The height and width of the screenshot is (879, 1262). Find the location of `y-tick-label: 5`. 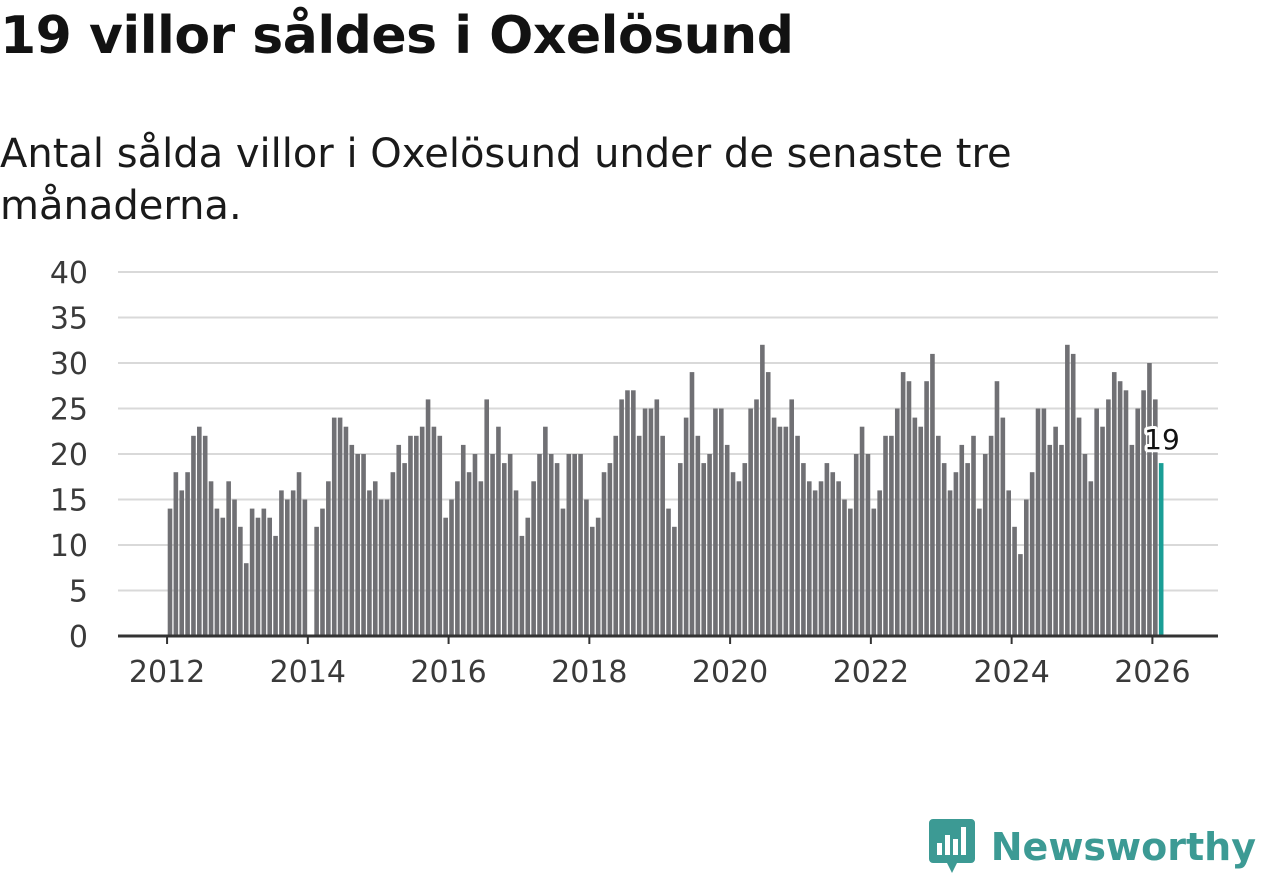

y-tick-label: 5 is located at coordinates (78, 592).